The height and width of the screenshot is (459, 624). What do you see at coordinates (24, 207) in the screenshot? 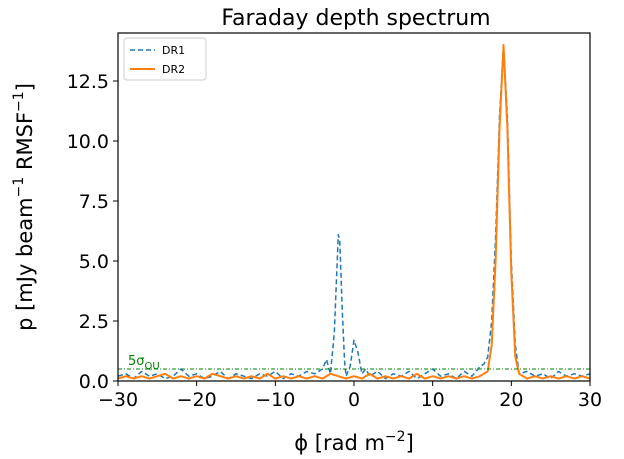
I see `y-axis-label: p [mJy beam−1 RMSF−1]` at bounding box center [24, 207].